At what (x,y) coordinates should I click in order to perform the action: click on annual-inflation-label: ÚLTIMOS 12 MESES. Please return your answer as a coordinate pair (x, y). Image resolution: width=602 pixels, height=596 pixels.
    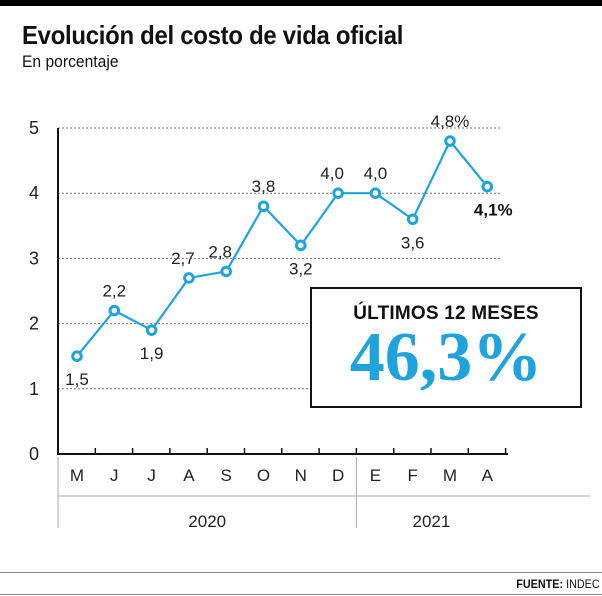
    Looking at the image, I should click on (446, 313).